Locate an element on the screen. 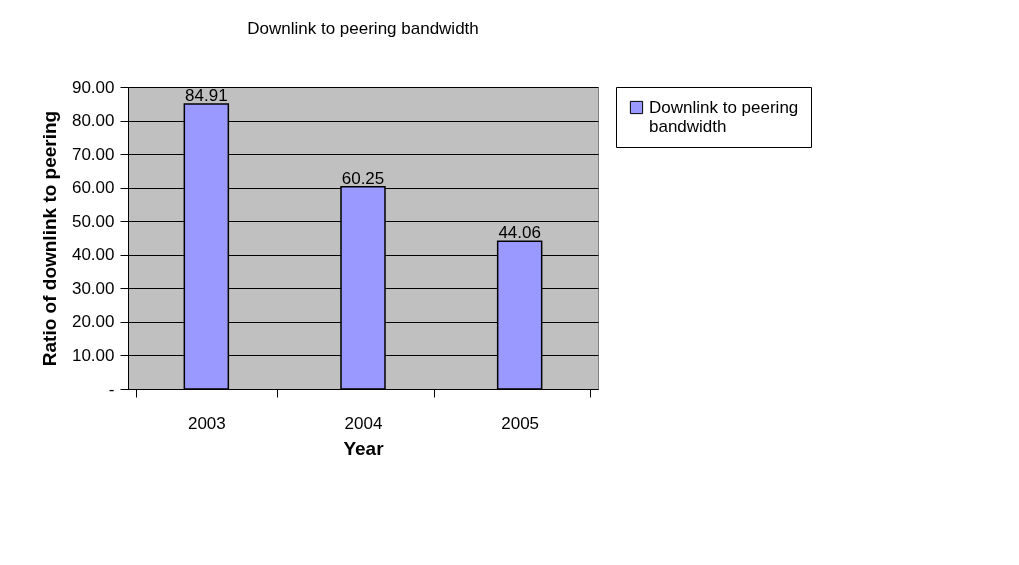 The height and width of the screenshot is (565, 1019). y-tick-label: 40.00 is located at coordinates (93, 255).